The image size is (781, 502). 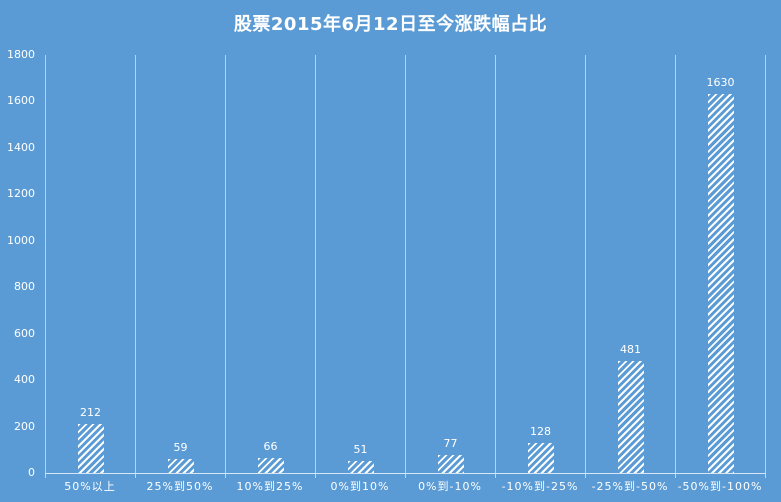 I want to click on y-axis-label: 1200, so click(x=21, y=194).